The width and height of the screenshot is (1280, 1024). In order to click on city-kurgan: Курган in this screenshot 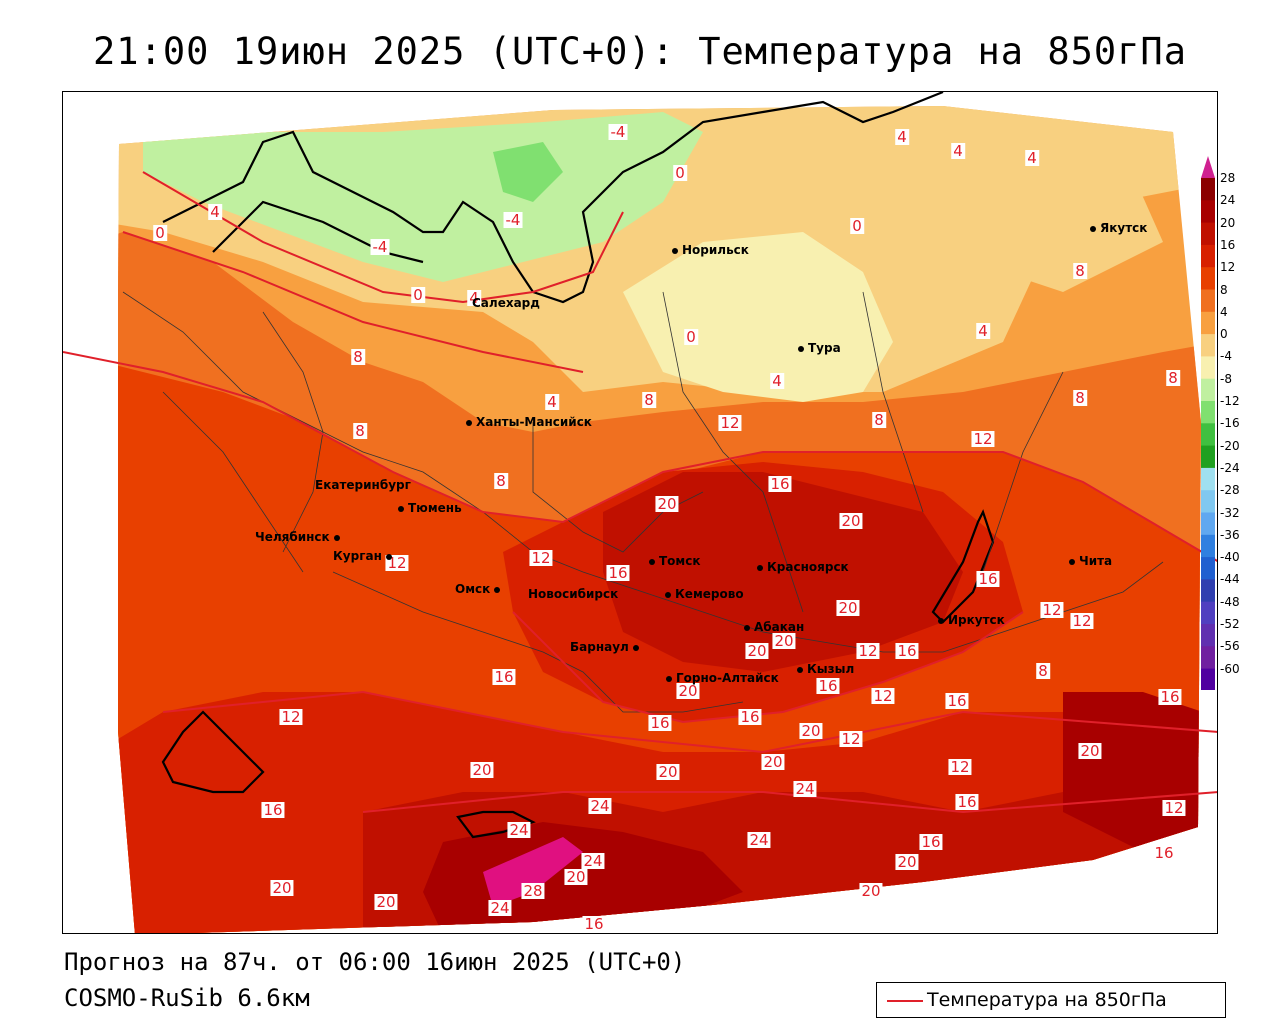, I will do `click(364, 556)`.